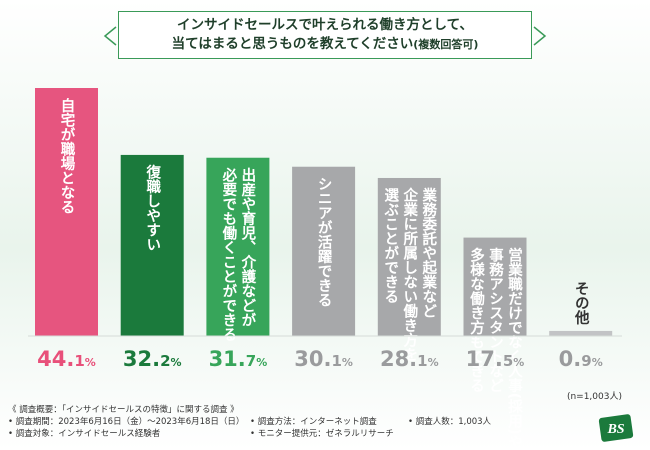 The image size is (650, 450). I want to click on logo: BS, so click(616, 428).